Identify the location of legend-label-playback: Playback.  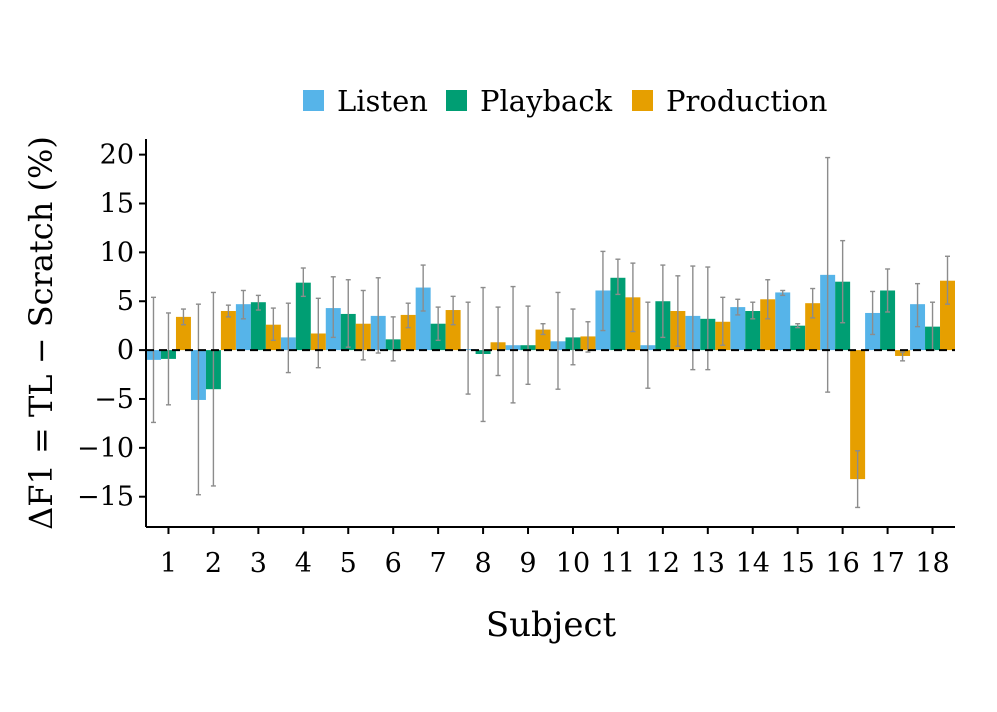
(546, 101).